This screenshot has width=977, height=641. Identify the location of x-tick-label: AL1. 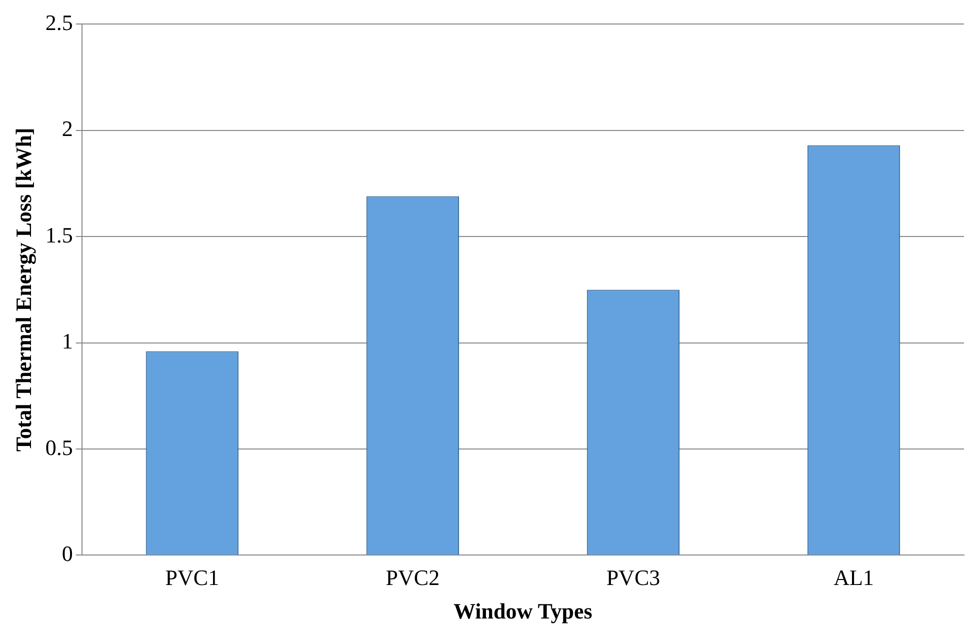
(854, 577).